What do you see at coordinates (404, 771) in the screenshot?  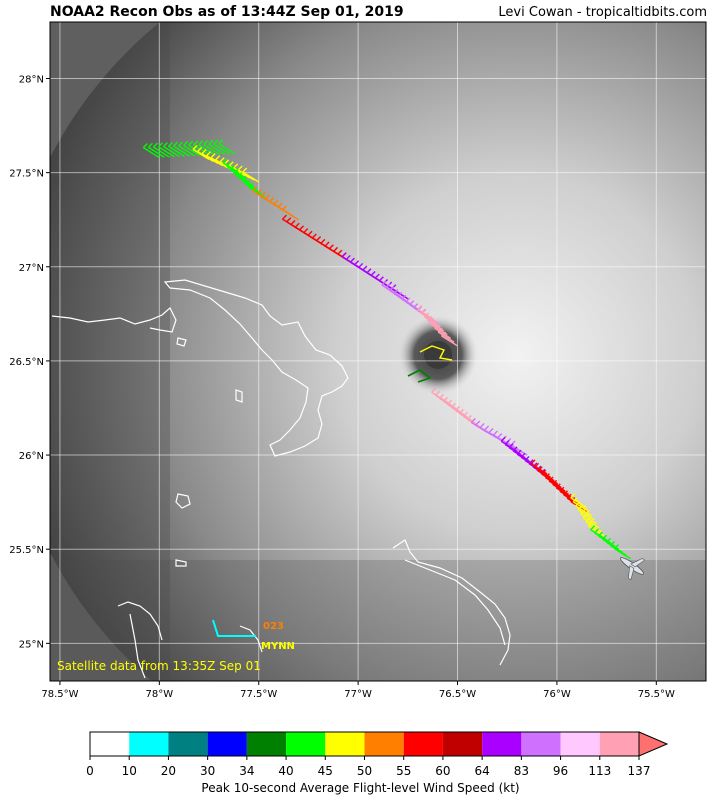 I see `colorbar-tick-label: 55` at bounding box center [404, 771].